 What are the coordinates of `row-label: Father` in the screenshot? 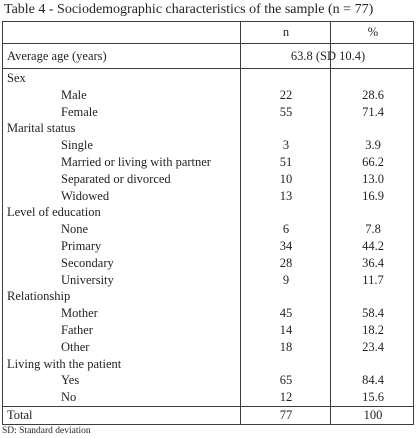 It's located at (77, 330).